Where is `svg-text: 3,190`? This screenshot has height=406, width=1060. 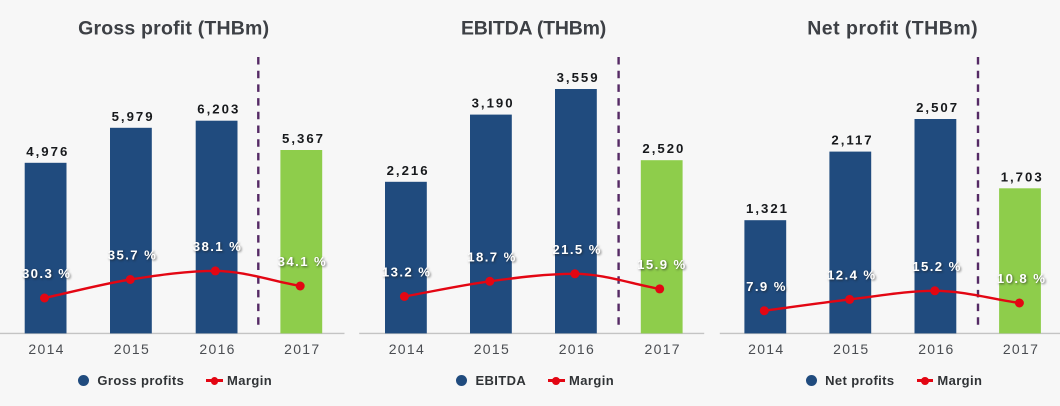
svg-text: 3,190 is located at coordinates (493, 103).